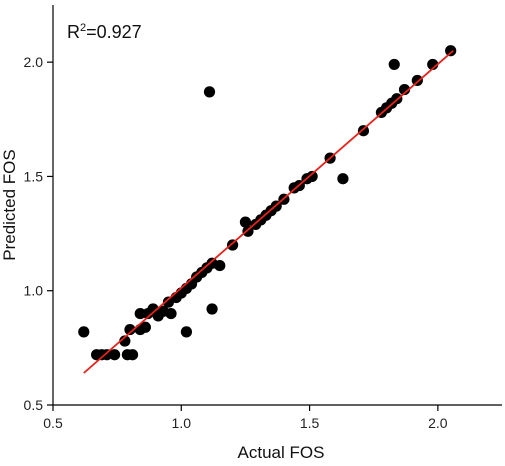 This screenshot has width=505, height=466. What do you see at coordinates (9, 205) in the screenshot?
I see `y-axis-label: Predicted FOS` at bounding box center [9, 205].